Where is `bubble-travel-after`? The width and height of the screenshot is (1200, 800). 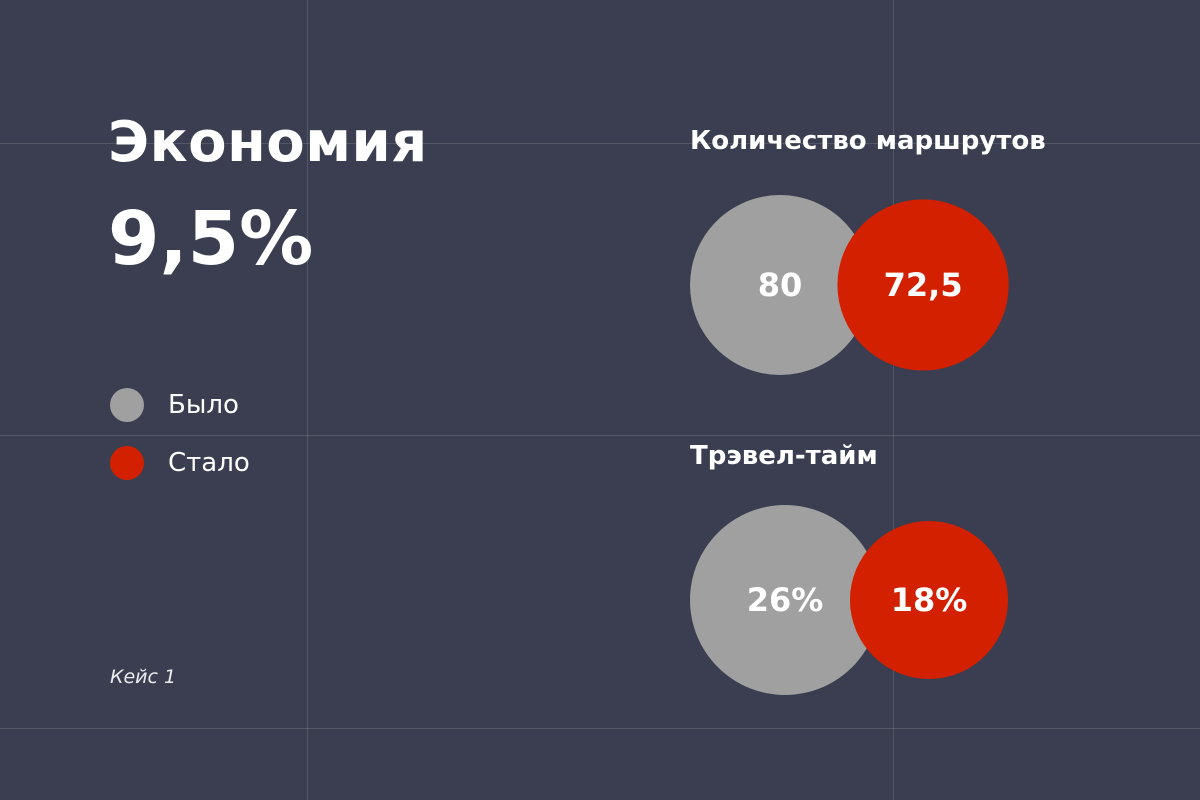 bubble-travel-after is located at coordinates (929, 600).